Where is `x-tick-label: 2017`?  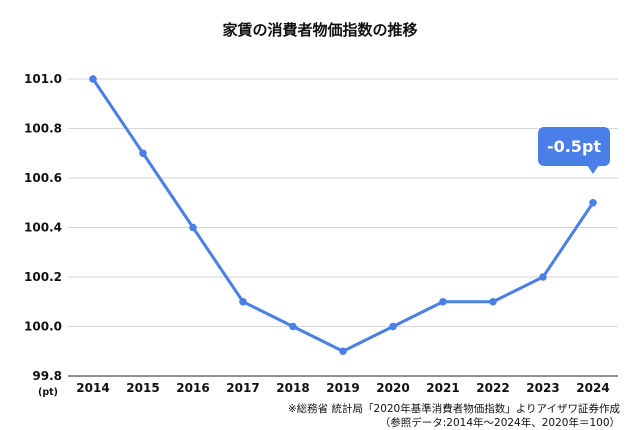 x-tick-label: 2017 is located at coordinates (242, 388).